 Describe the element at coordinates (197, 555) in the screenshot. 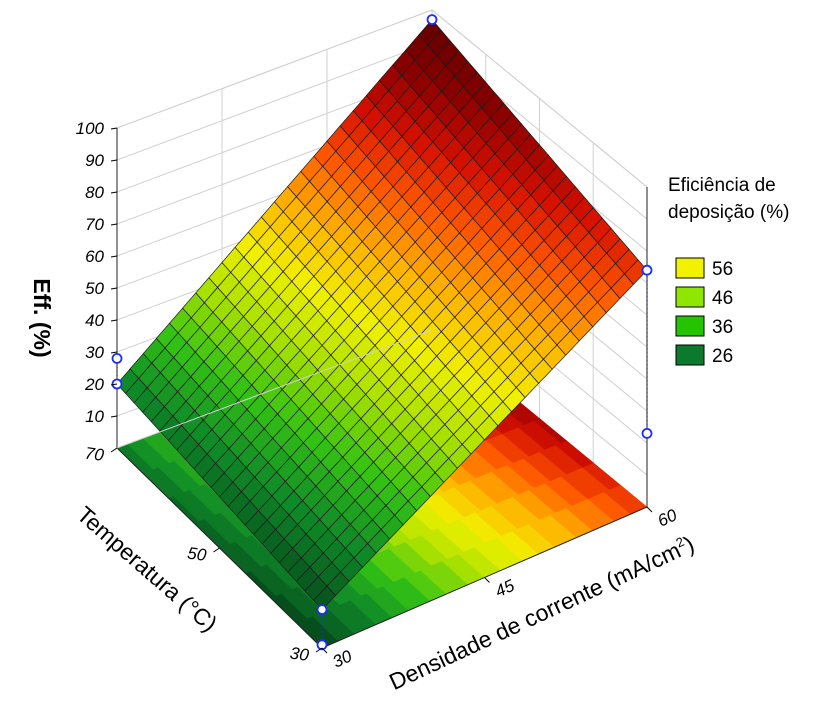

I see `y-tick-label: 50` at that location.